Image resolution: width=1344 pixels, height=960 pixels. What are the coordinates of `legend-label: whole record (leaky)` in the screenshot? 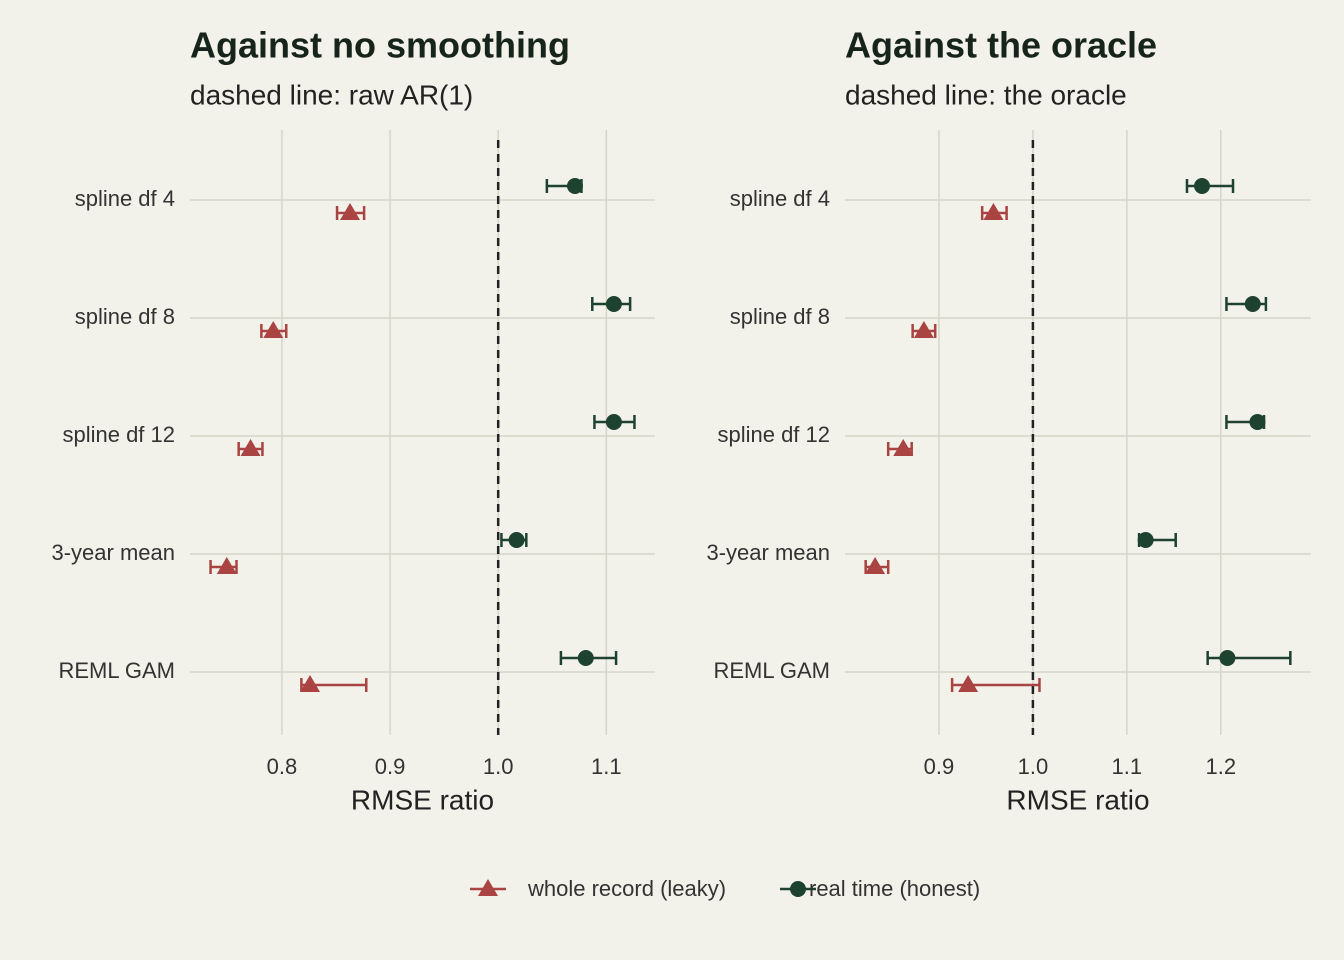 It's located at (626, 888).